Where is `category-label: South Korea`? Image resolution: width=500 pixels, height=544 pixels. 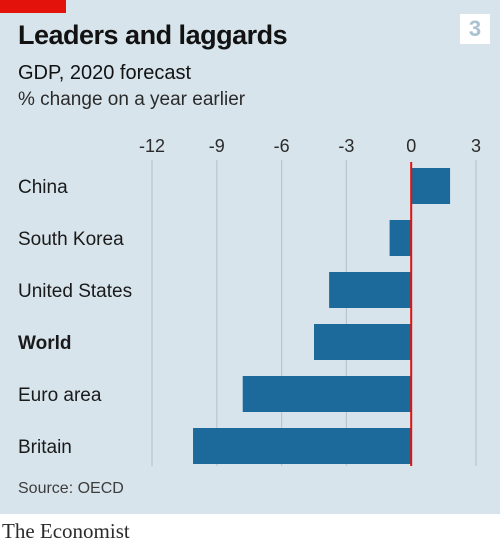 category-label: South Korea is located at coordinates (71, 239).